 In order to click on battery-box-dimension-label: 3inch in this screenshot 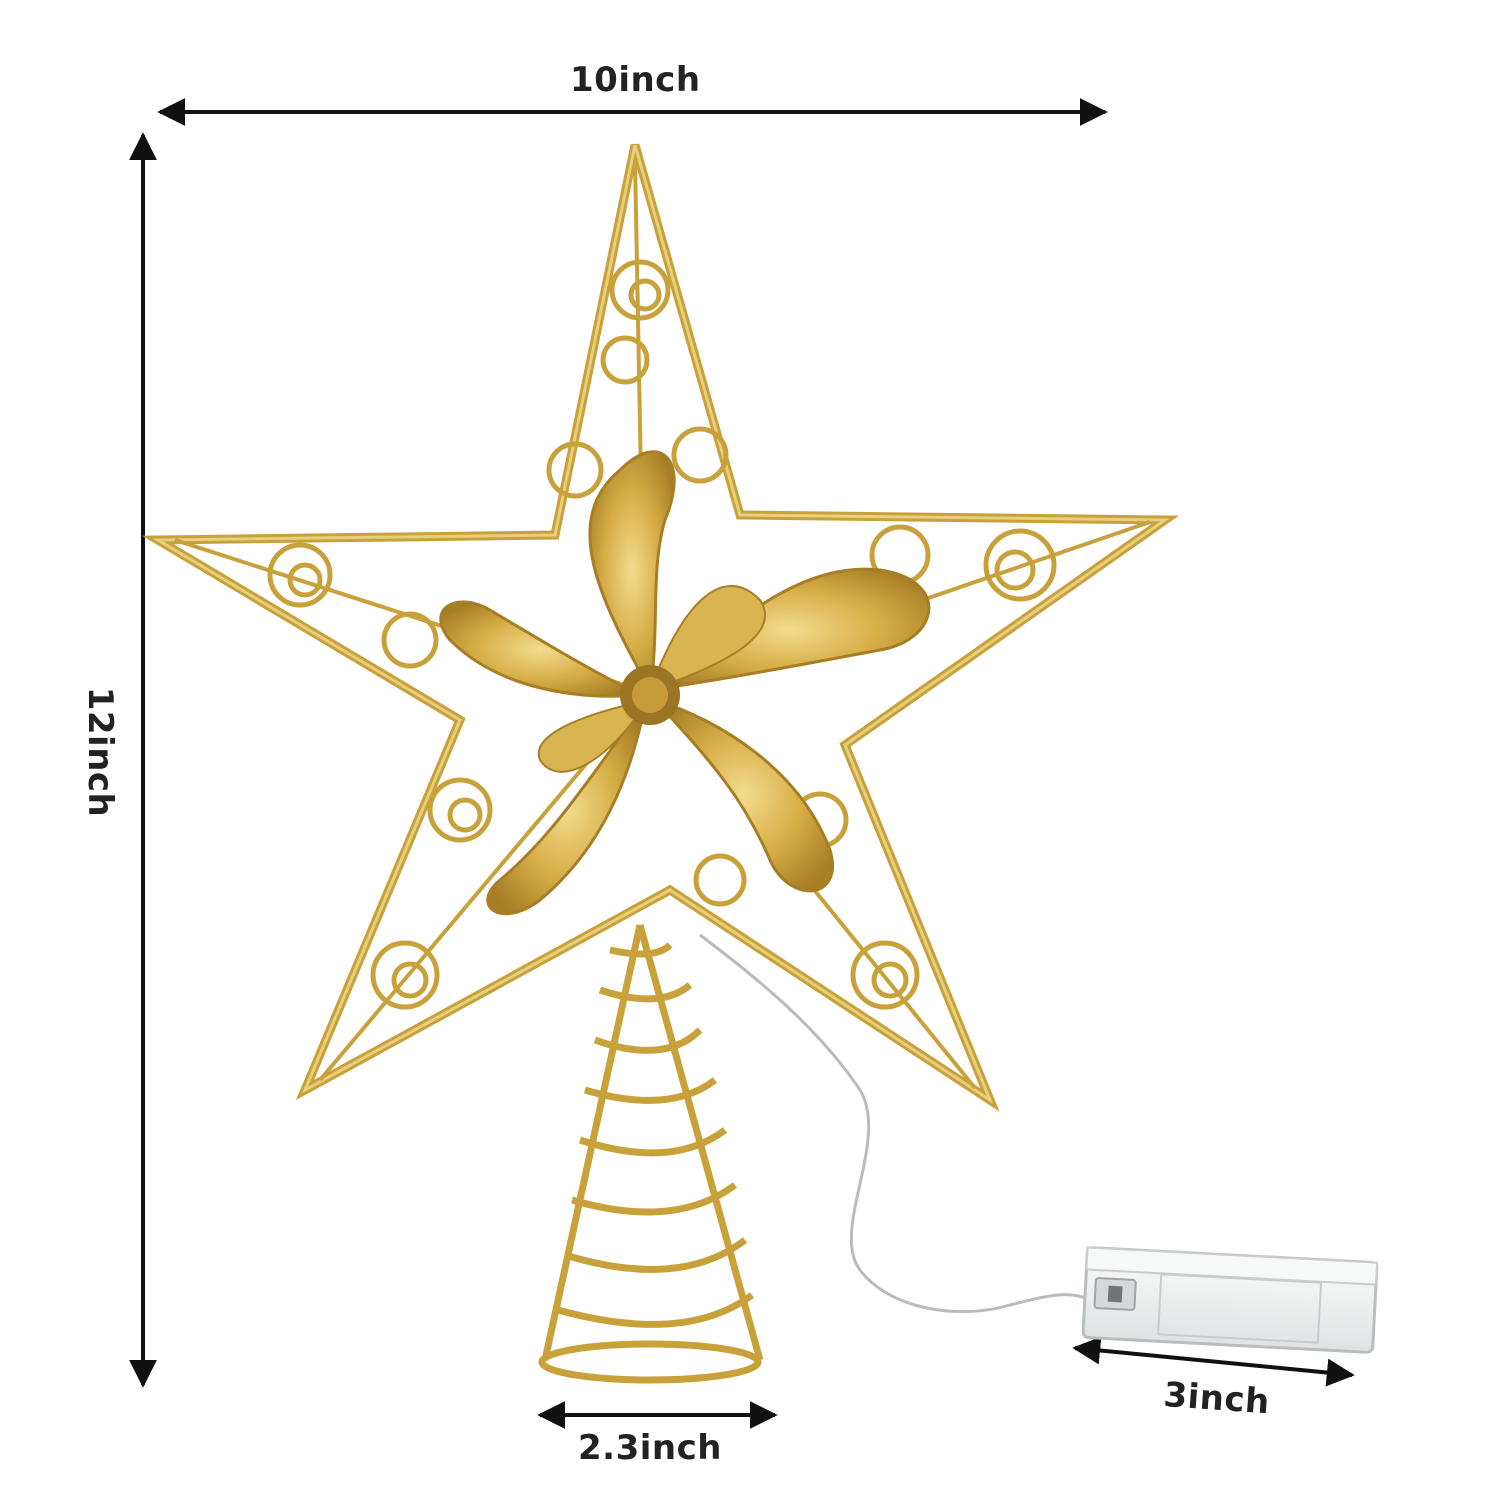, I will do `click(1217, 1399)`.